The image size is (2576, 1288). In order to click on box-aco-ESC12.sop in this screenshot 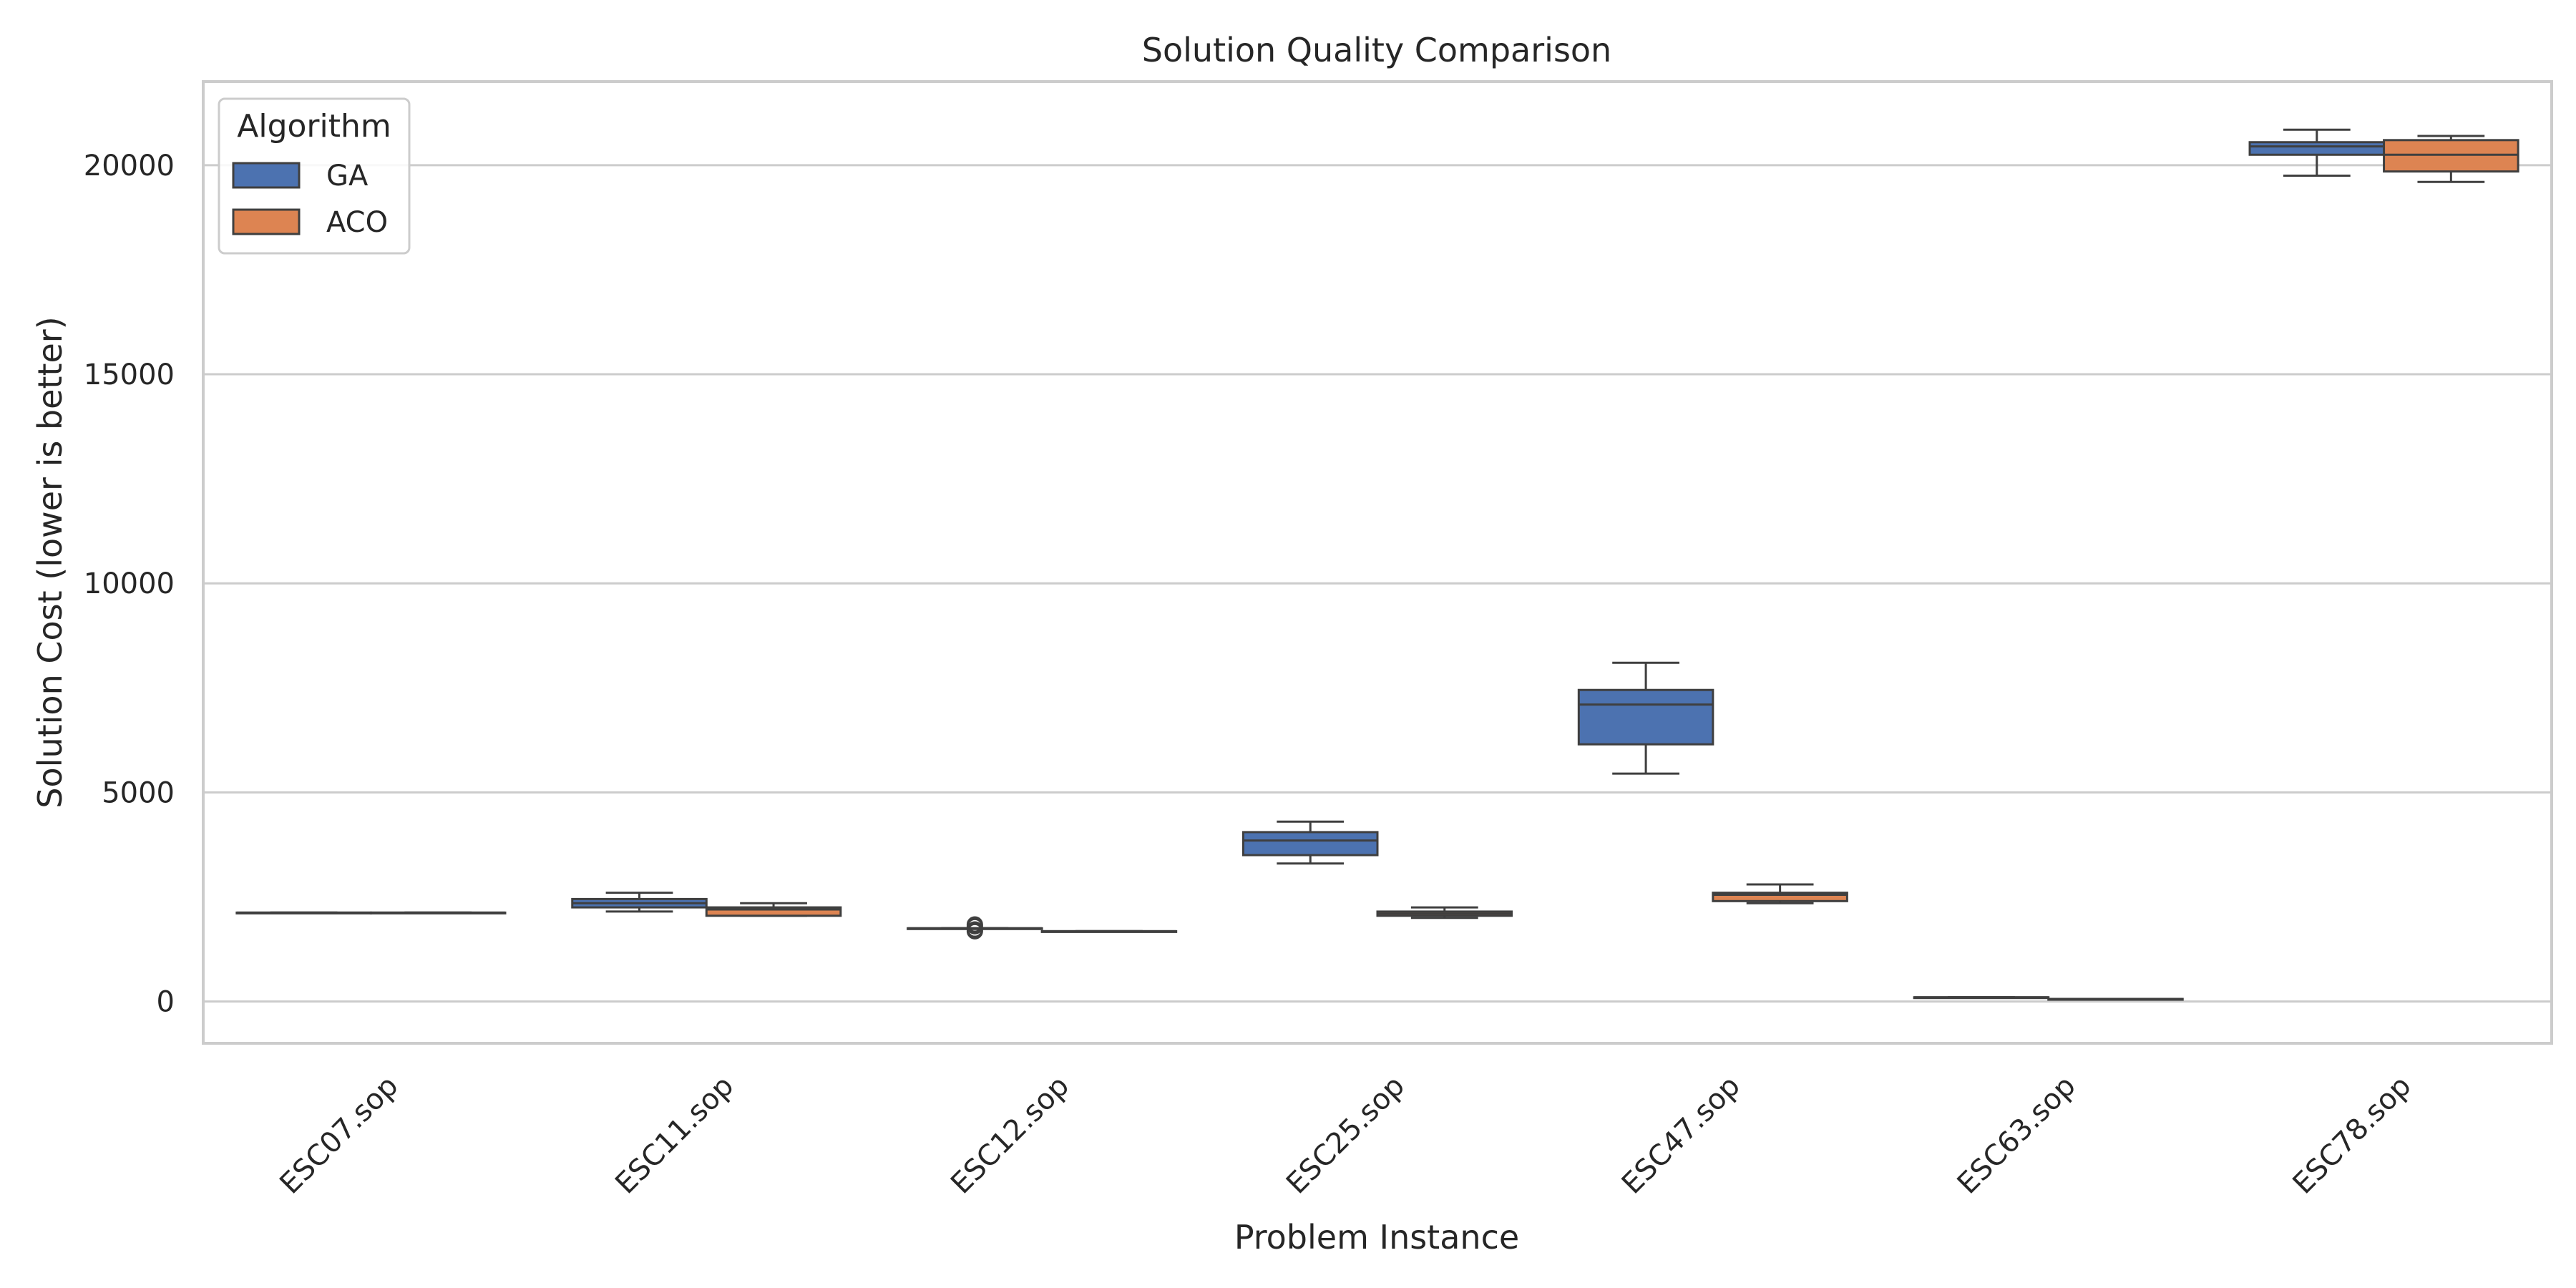, I will do `click(1109, 931)`.